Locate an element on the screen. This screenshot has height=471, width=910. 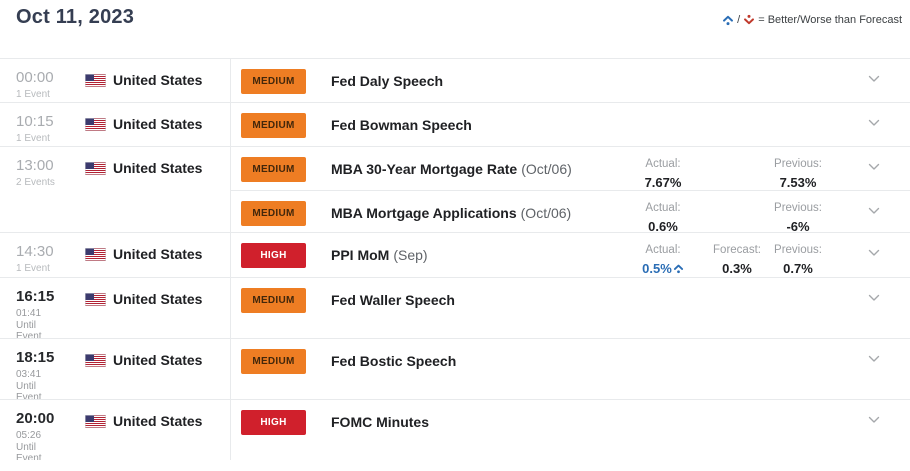
event-name: Fed Waller Speech is located at coordinates (393, 300).